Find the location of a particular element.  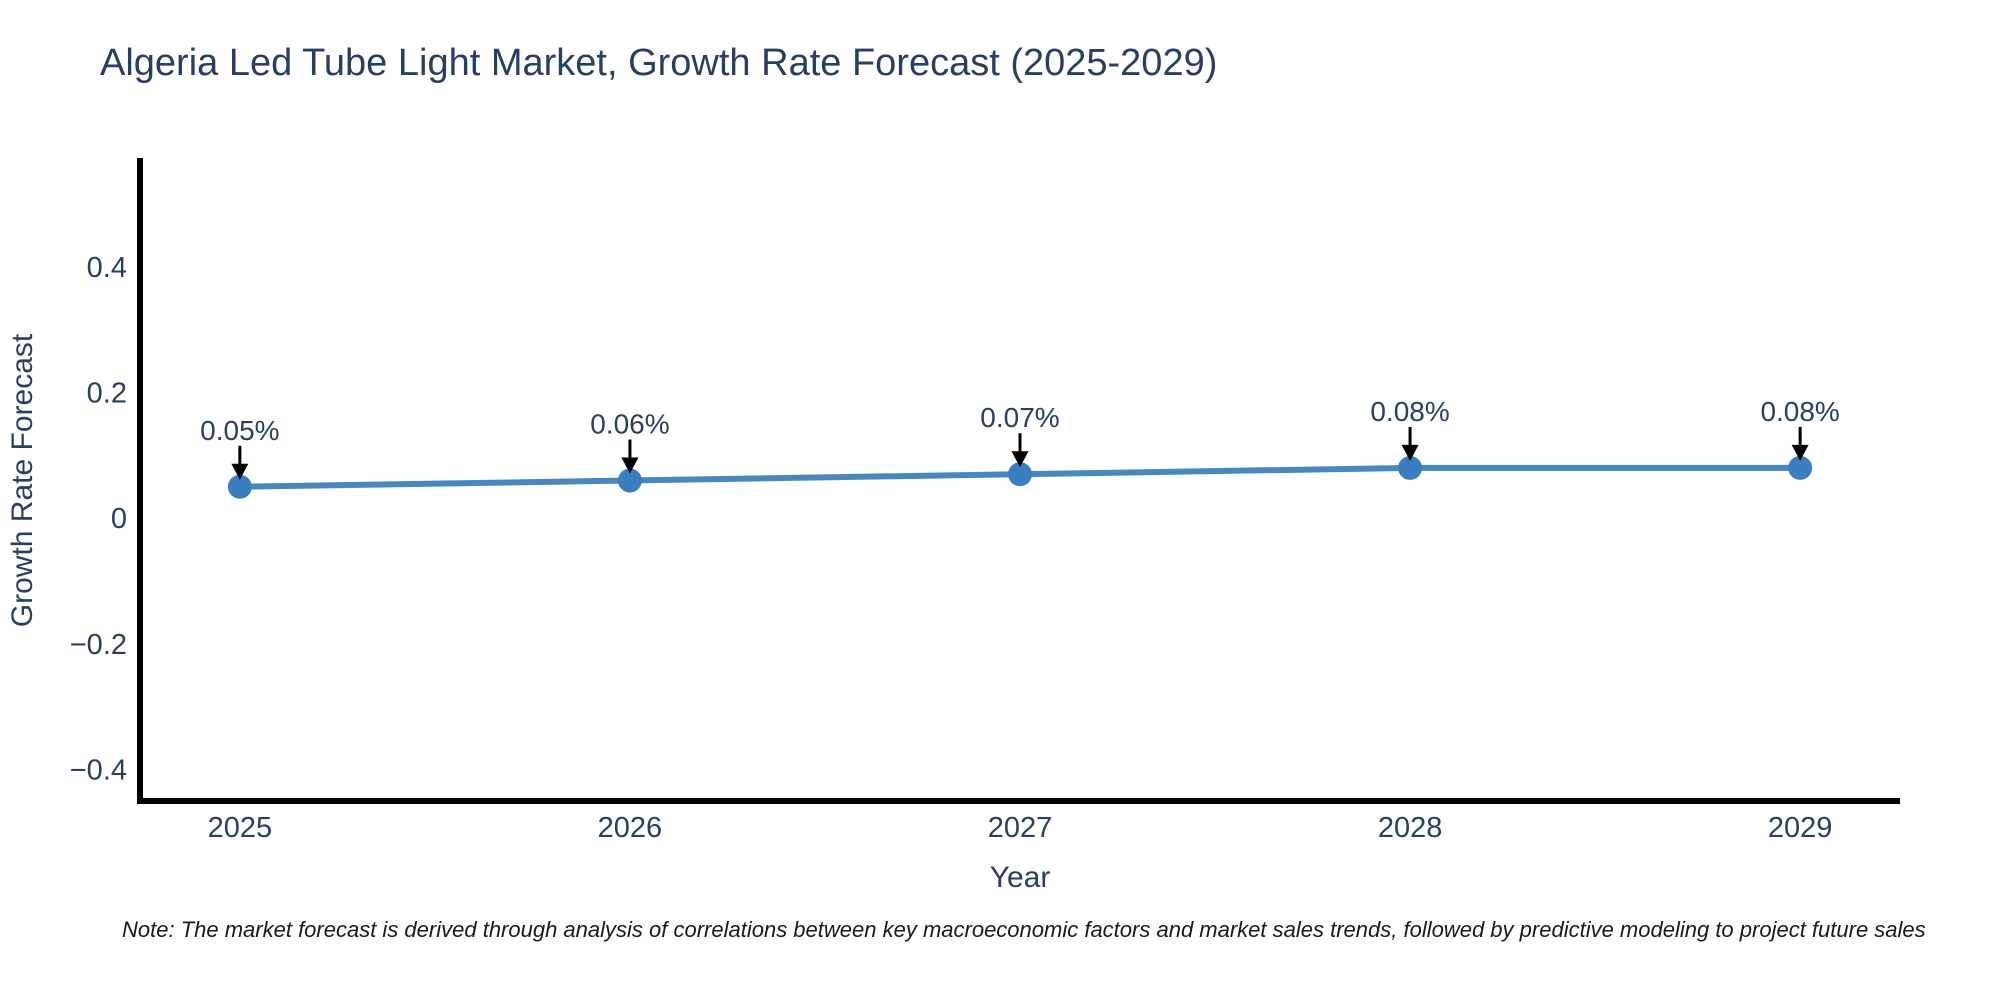

y-tick-label: 0.4 is located at coordinates (107, 268).